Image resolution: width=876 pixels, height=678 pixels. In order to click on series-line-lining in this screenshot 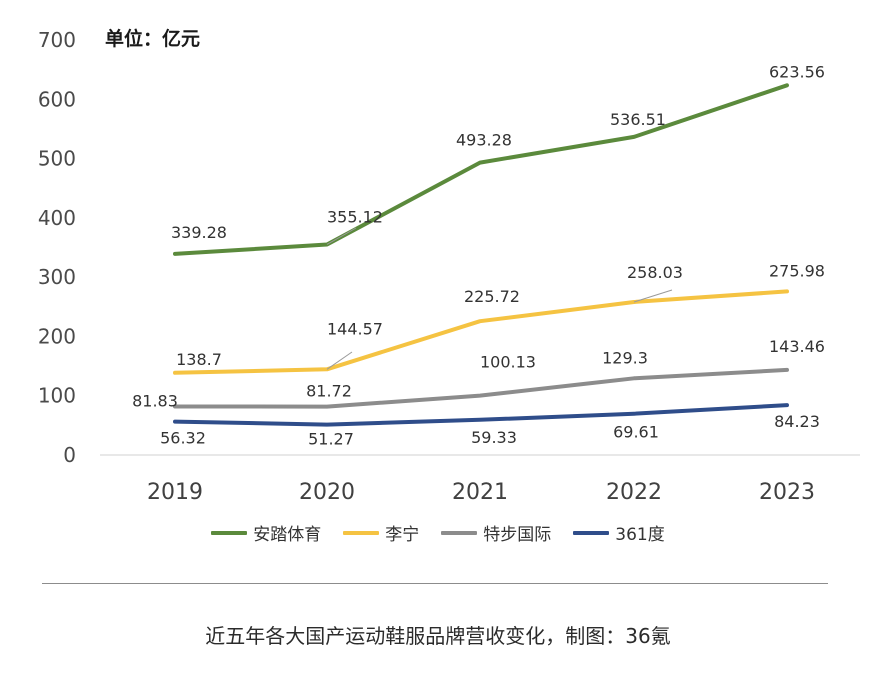, I will do `click(481, 332)`.